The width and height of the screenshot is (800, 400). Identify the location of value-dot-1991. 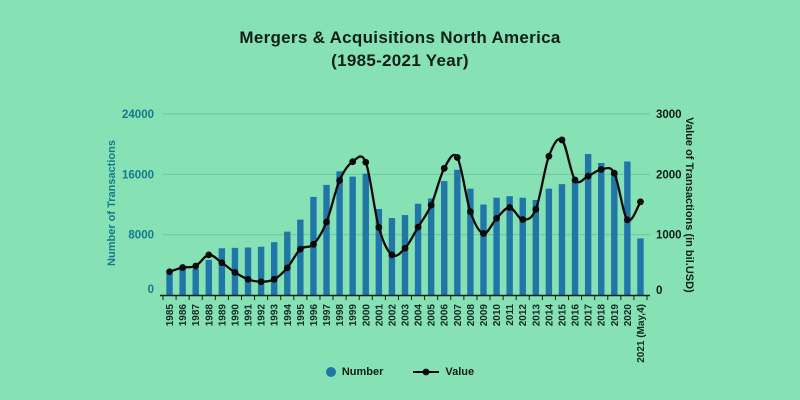
(248, 279).